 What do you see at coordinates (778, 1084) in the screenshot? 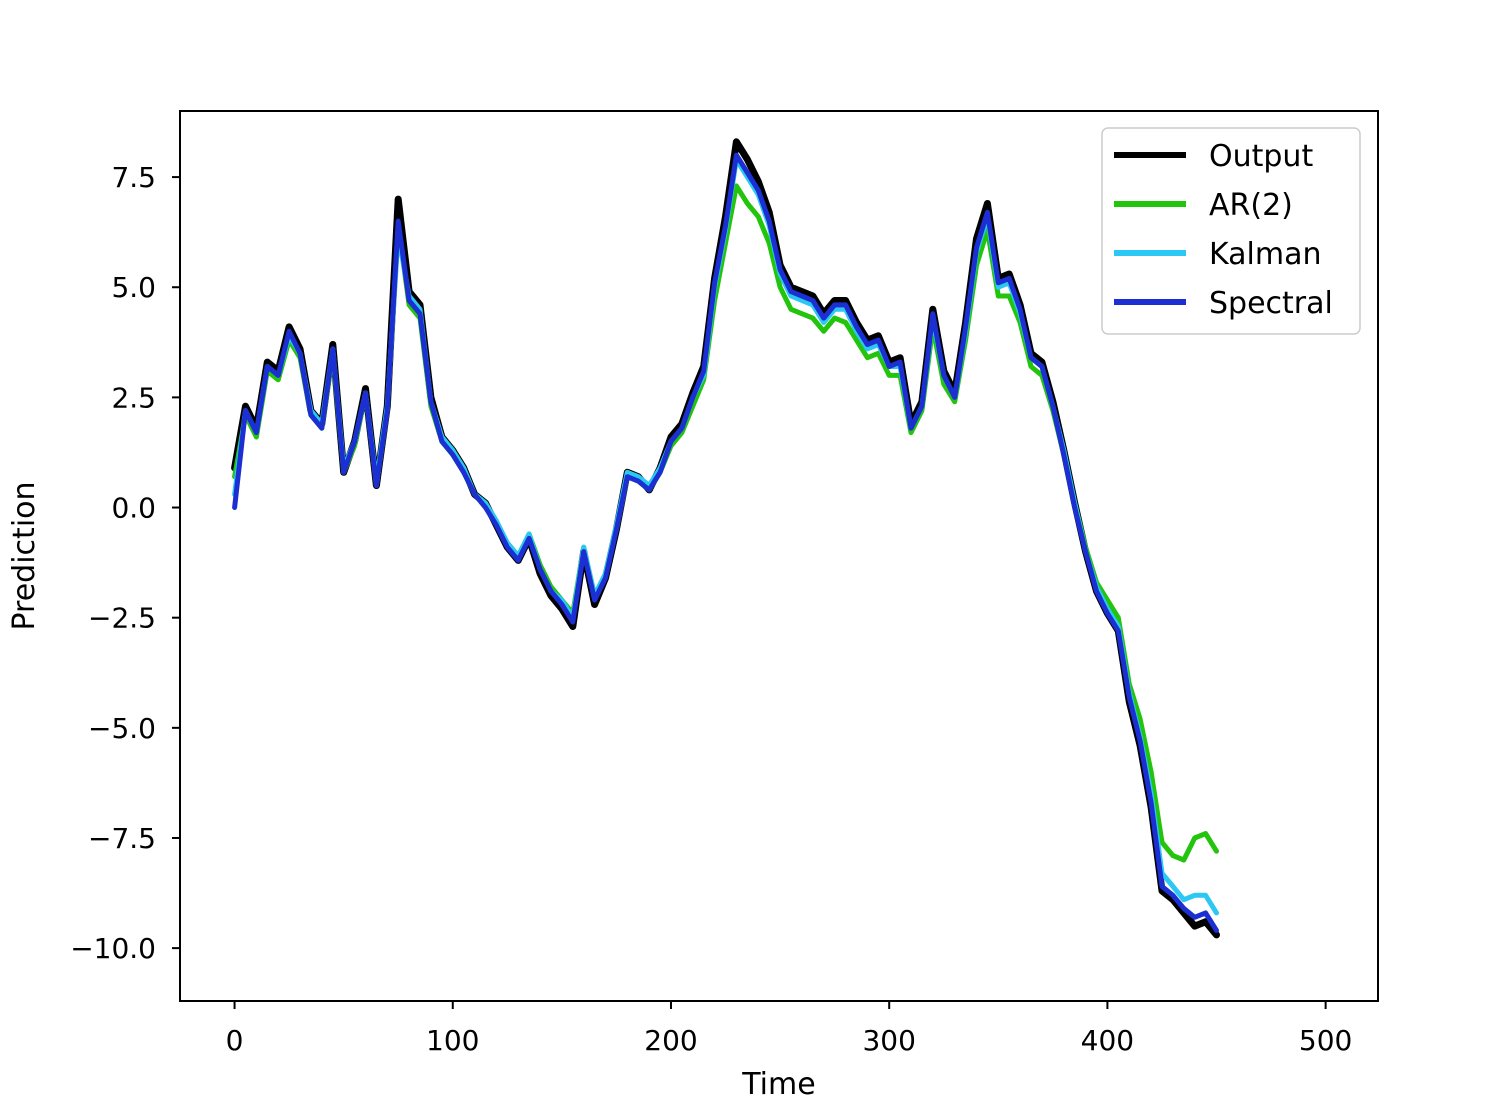
I see `x-axis-label: Time` at bounding box center [778, 1084].